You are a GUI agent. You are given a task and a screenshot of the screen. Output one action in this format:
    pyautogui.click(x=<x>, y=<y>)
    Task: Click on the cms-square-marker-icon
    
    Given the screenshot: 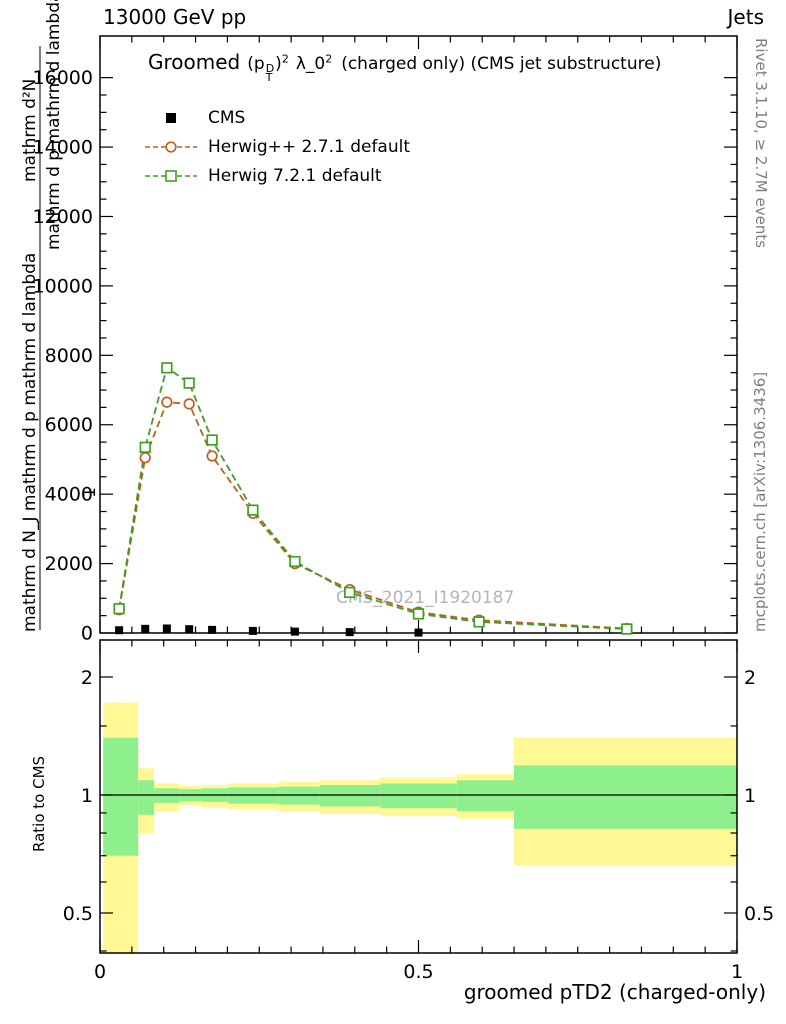 What is the action you would take?
    pyautogui.click(x=171, y=117)
    